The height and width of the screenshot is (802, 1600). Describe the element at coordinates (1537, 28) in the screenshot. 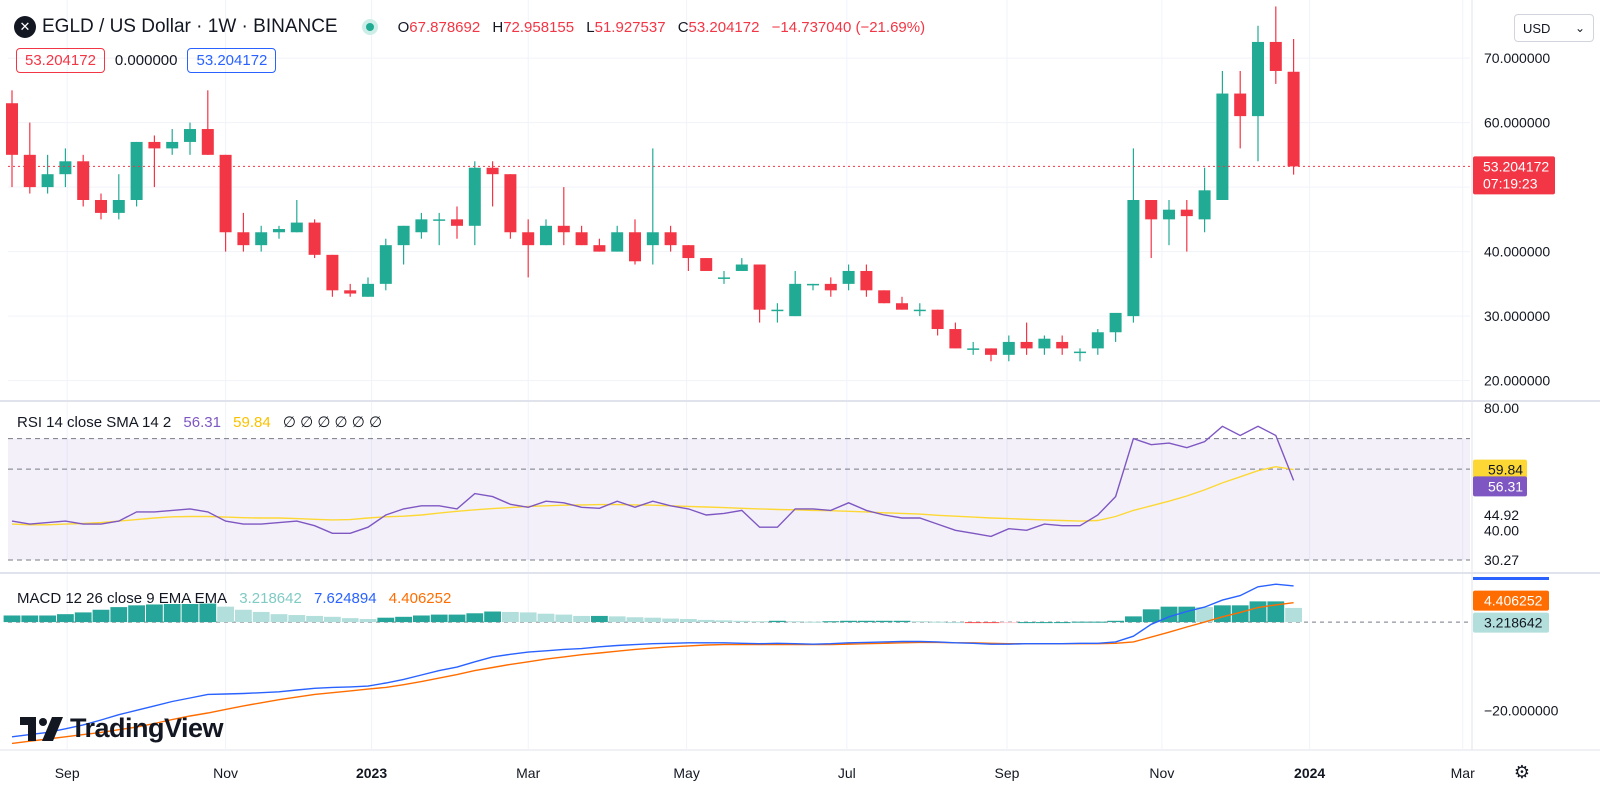

I see `currency-label: USD` at that location.